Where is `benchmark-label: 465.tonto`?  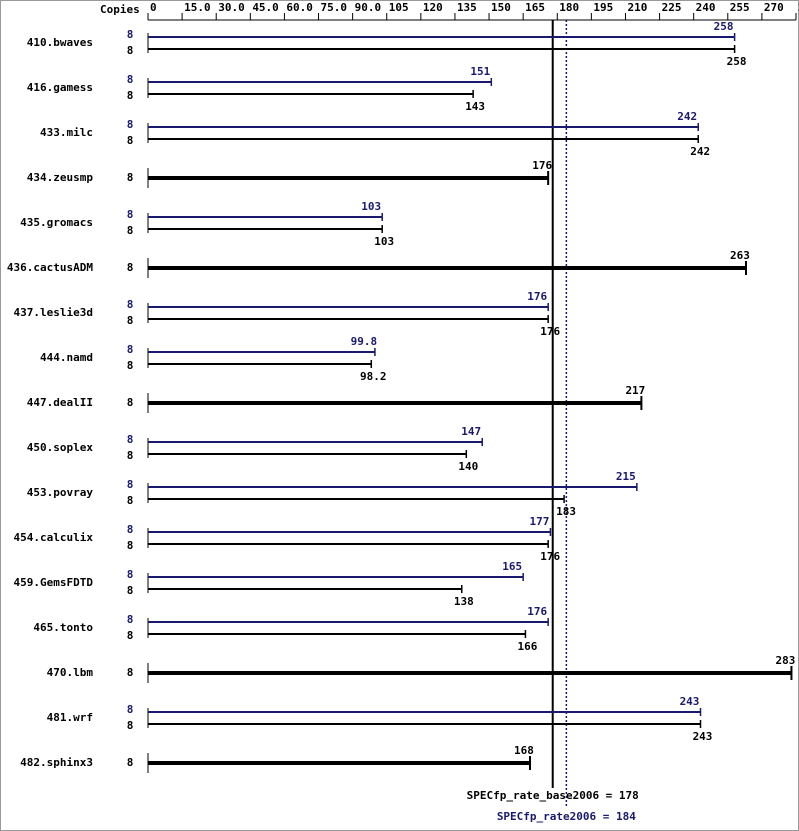
benchmark-label: 465.tonto is located at coordinates (63, 627).